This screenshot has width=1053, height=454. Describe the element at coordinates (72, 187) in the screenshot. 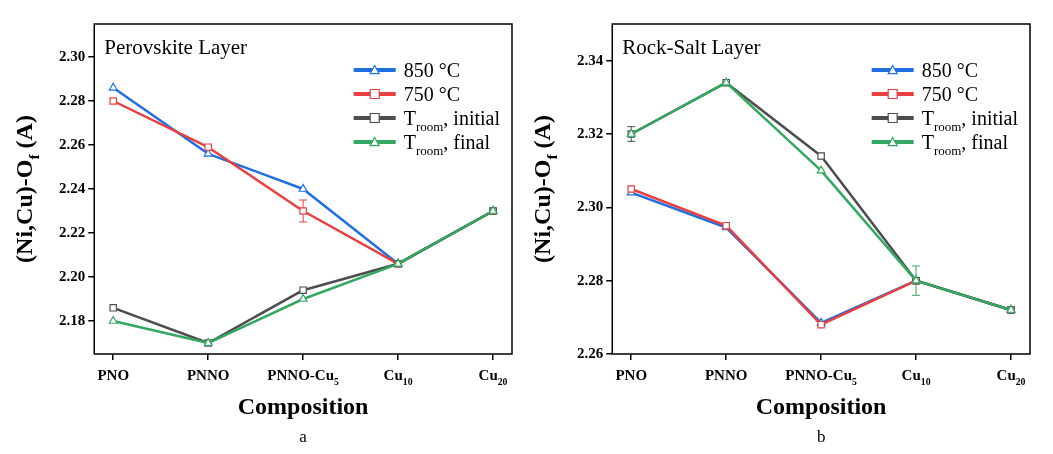

I see `y-tick-label: 2.24` at that location.